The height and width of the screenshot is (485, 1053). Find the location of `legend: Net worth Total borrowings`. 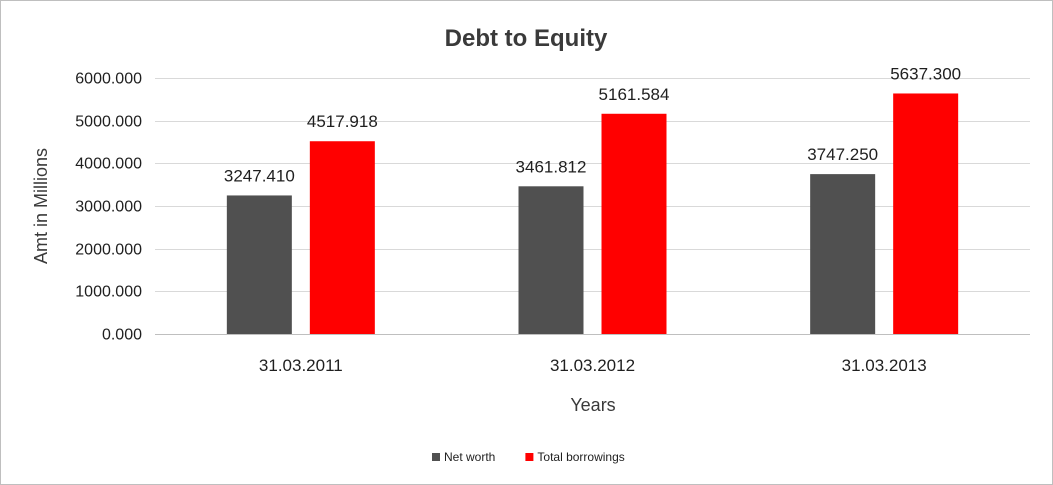

legend: Net worth Total borrowings is located at coordinates (528, 457).